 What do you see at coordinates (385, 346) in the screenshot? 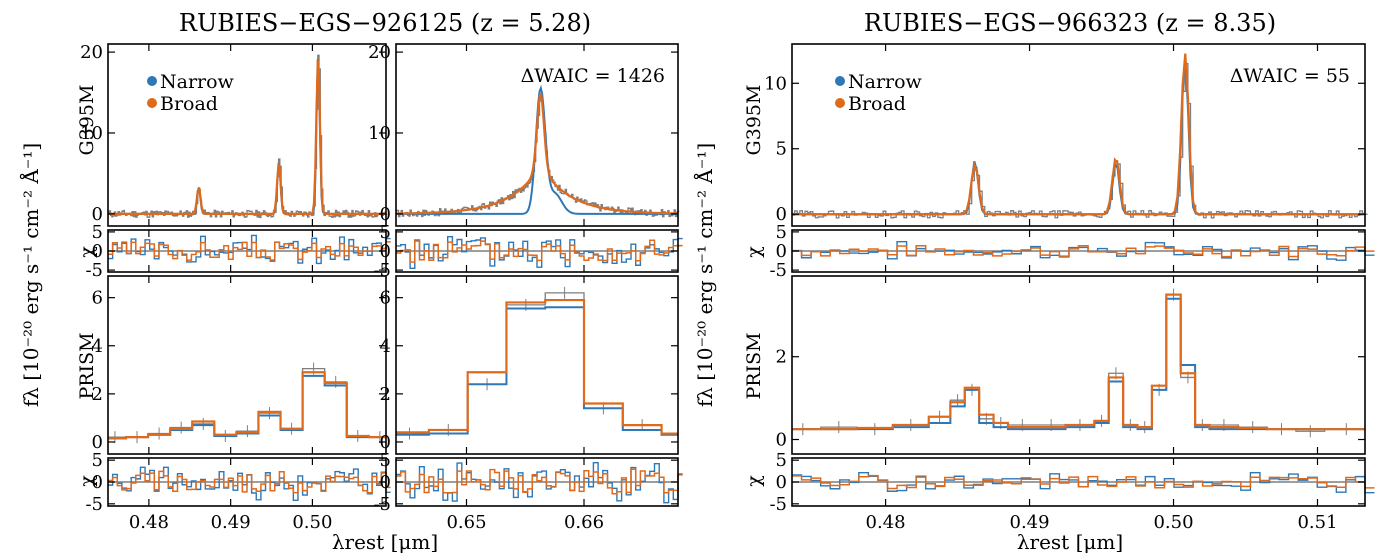
I see `prism-926125-ha-ytick-label: 4` at bounding box center [385, 346].